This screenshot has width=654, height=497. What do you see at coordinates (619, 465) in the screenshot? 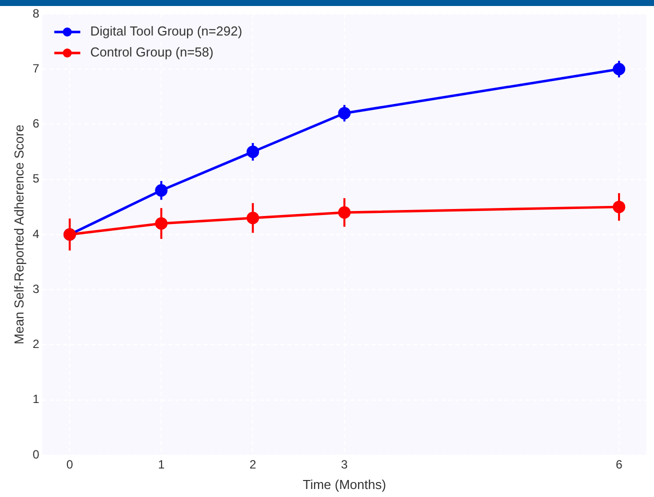
I see `x-tick-label: 6` at bounding box center [619, 465].